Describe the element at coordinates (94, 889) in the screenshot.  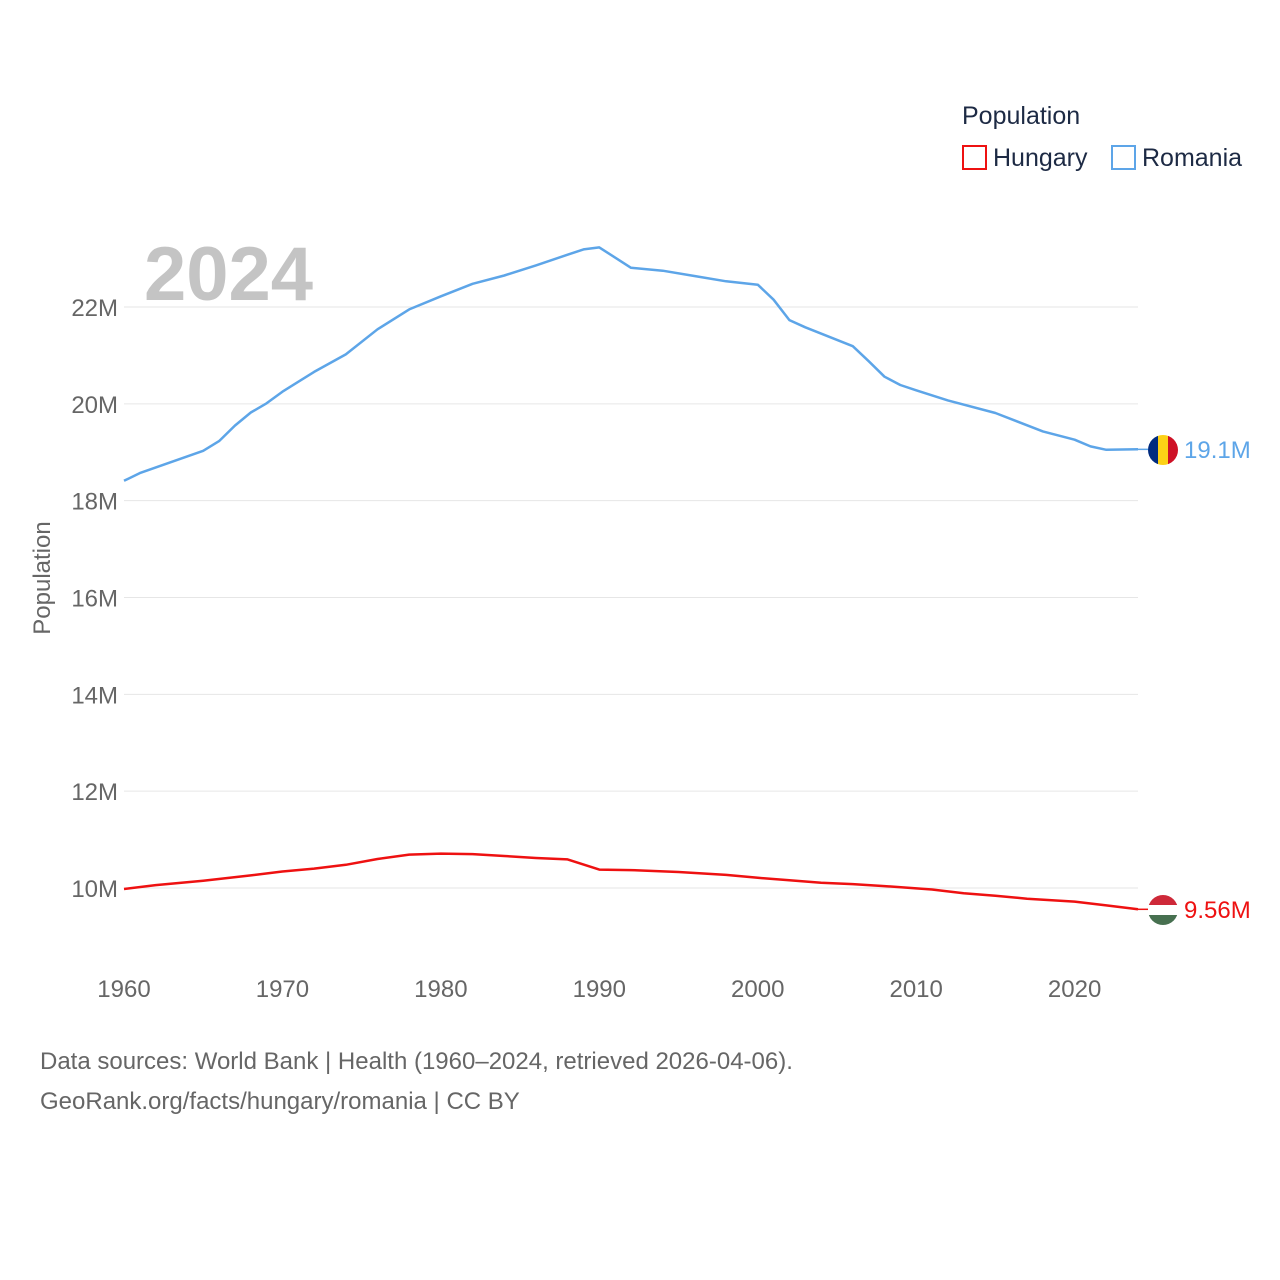
I see `y-tick-label: 10M` at that location.